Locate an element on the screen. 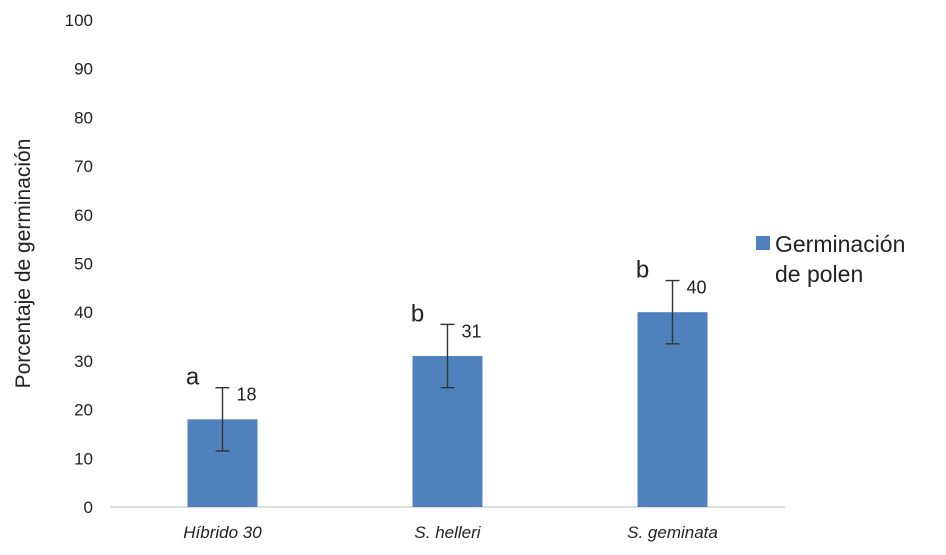  data-label: 40 is located at coordinates (697, 288).